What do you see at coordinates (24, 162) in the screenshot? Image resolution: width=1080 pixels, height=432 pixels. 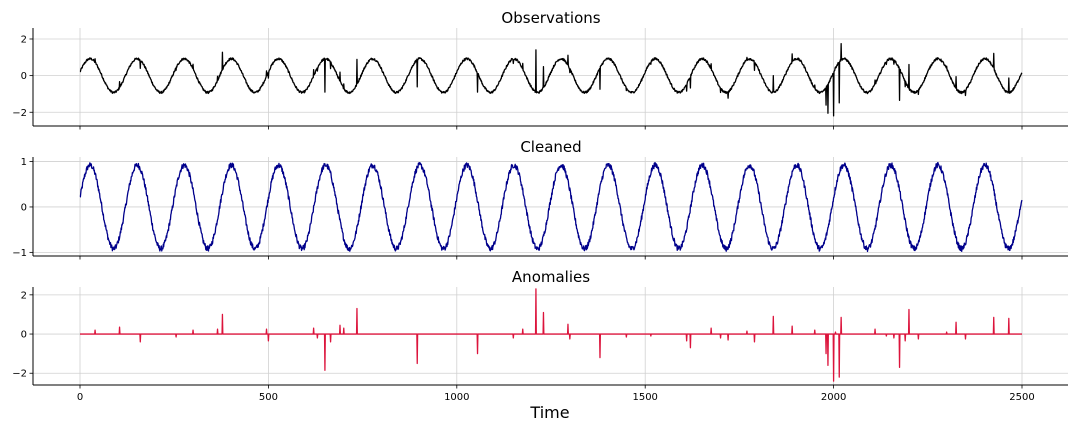 I see `y-tick-label: 1` at bounding box center [24, 162].